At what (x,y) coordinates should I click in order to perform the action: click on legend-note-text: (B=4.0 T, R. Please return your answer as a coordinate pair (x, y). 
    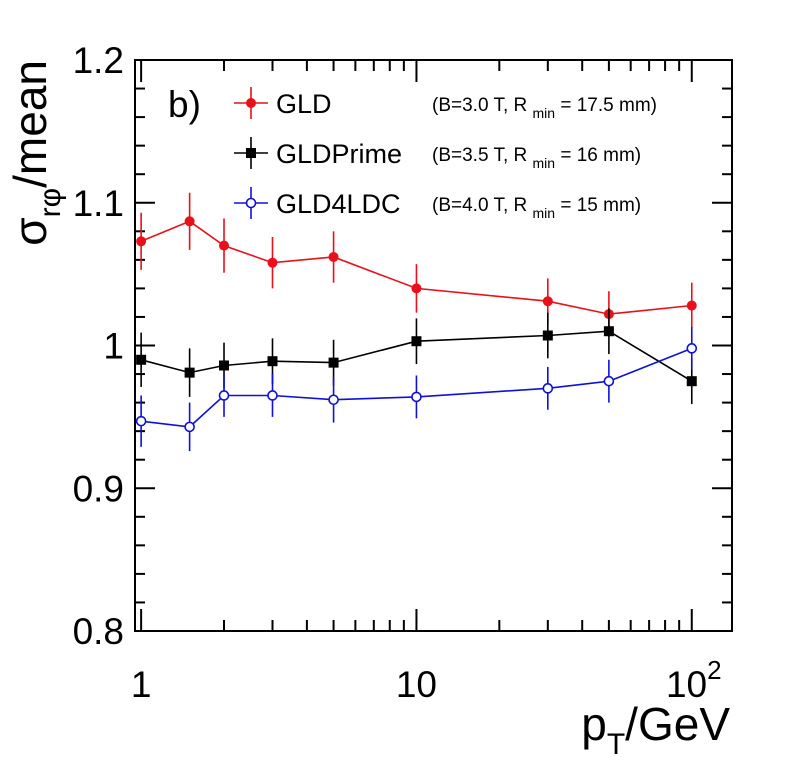
    Looking at the image, I should click on (482, 205).